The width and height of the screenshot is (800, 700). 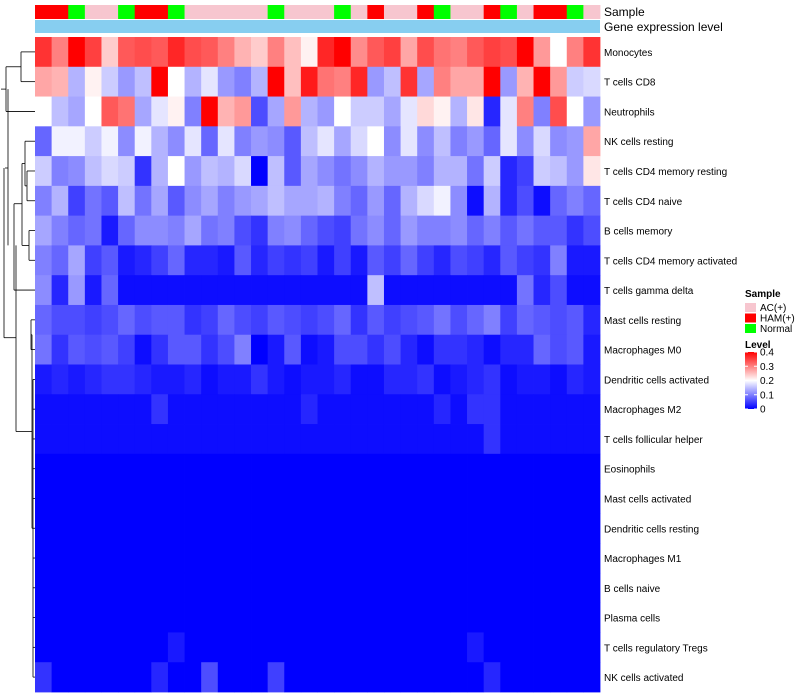 What do you see at coordinates (630, 83) in the screenshot?
I see `row-label: T cells CD8` at bounding box center [630, 83].